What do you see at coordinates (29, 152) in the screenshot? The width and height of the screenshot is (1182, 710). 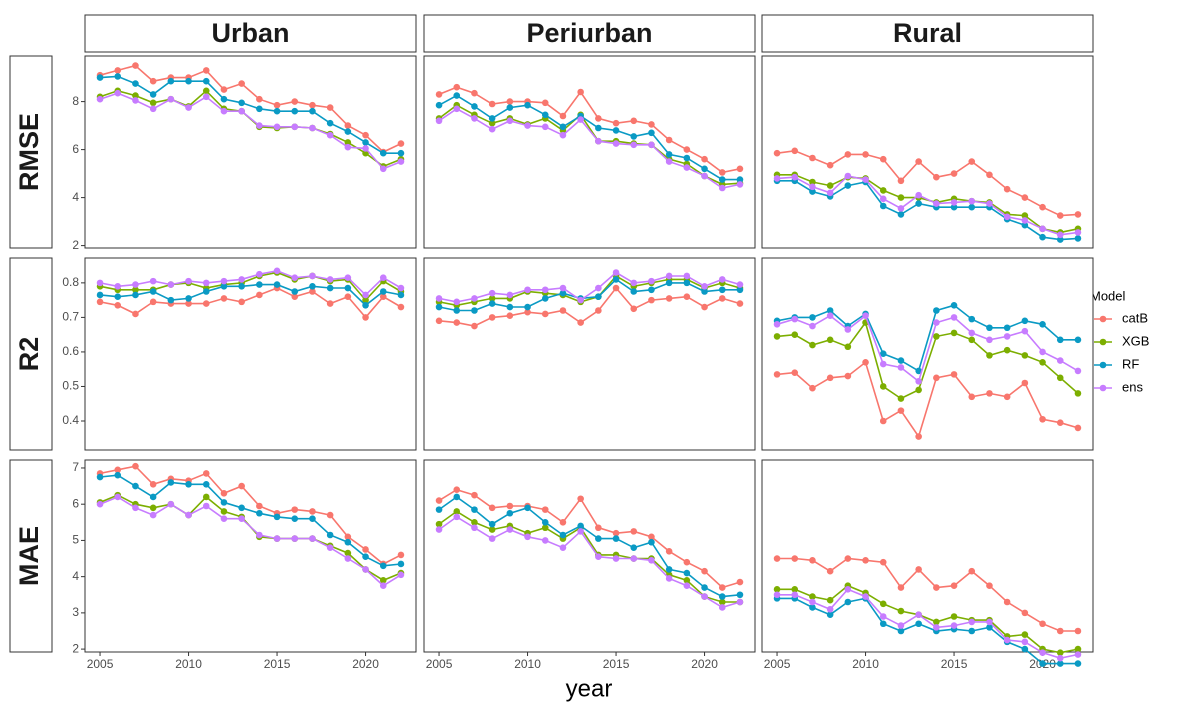 I see `row-strip-label: RMSE` at bounding box center [29, 152].